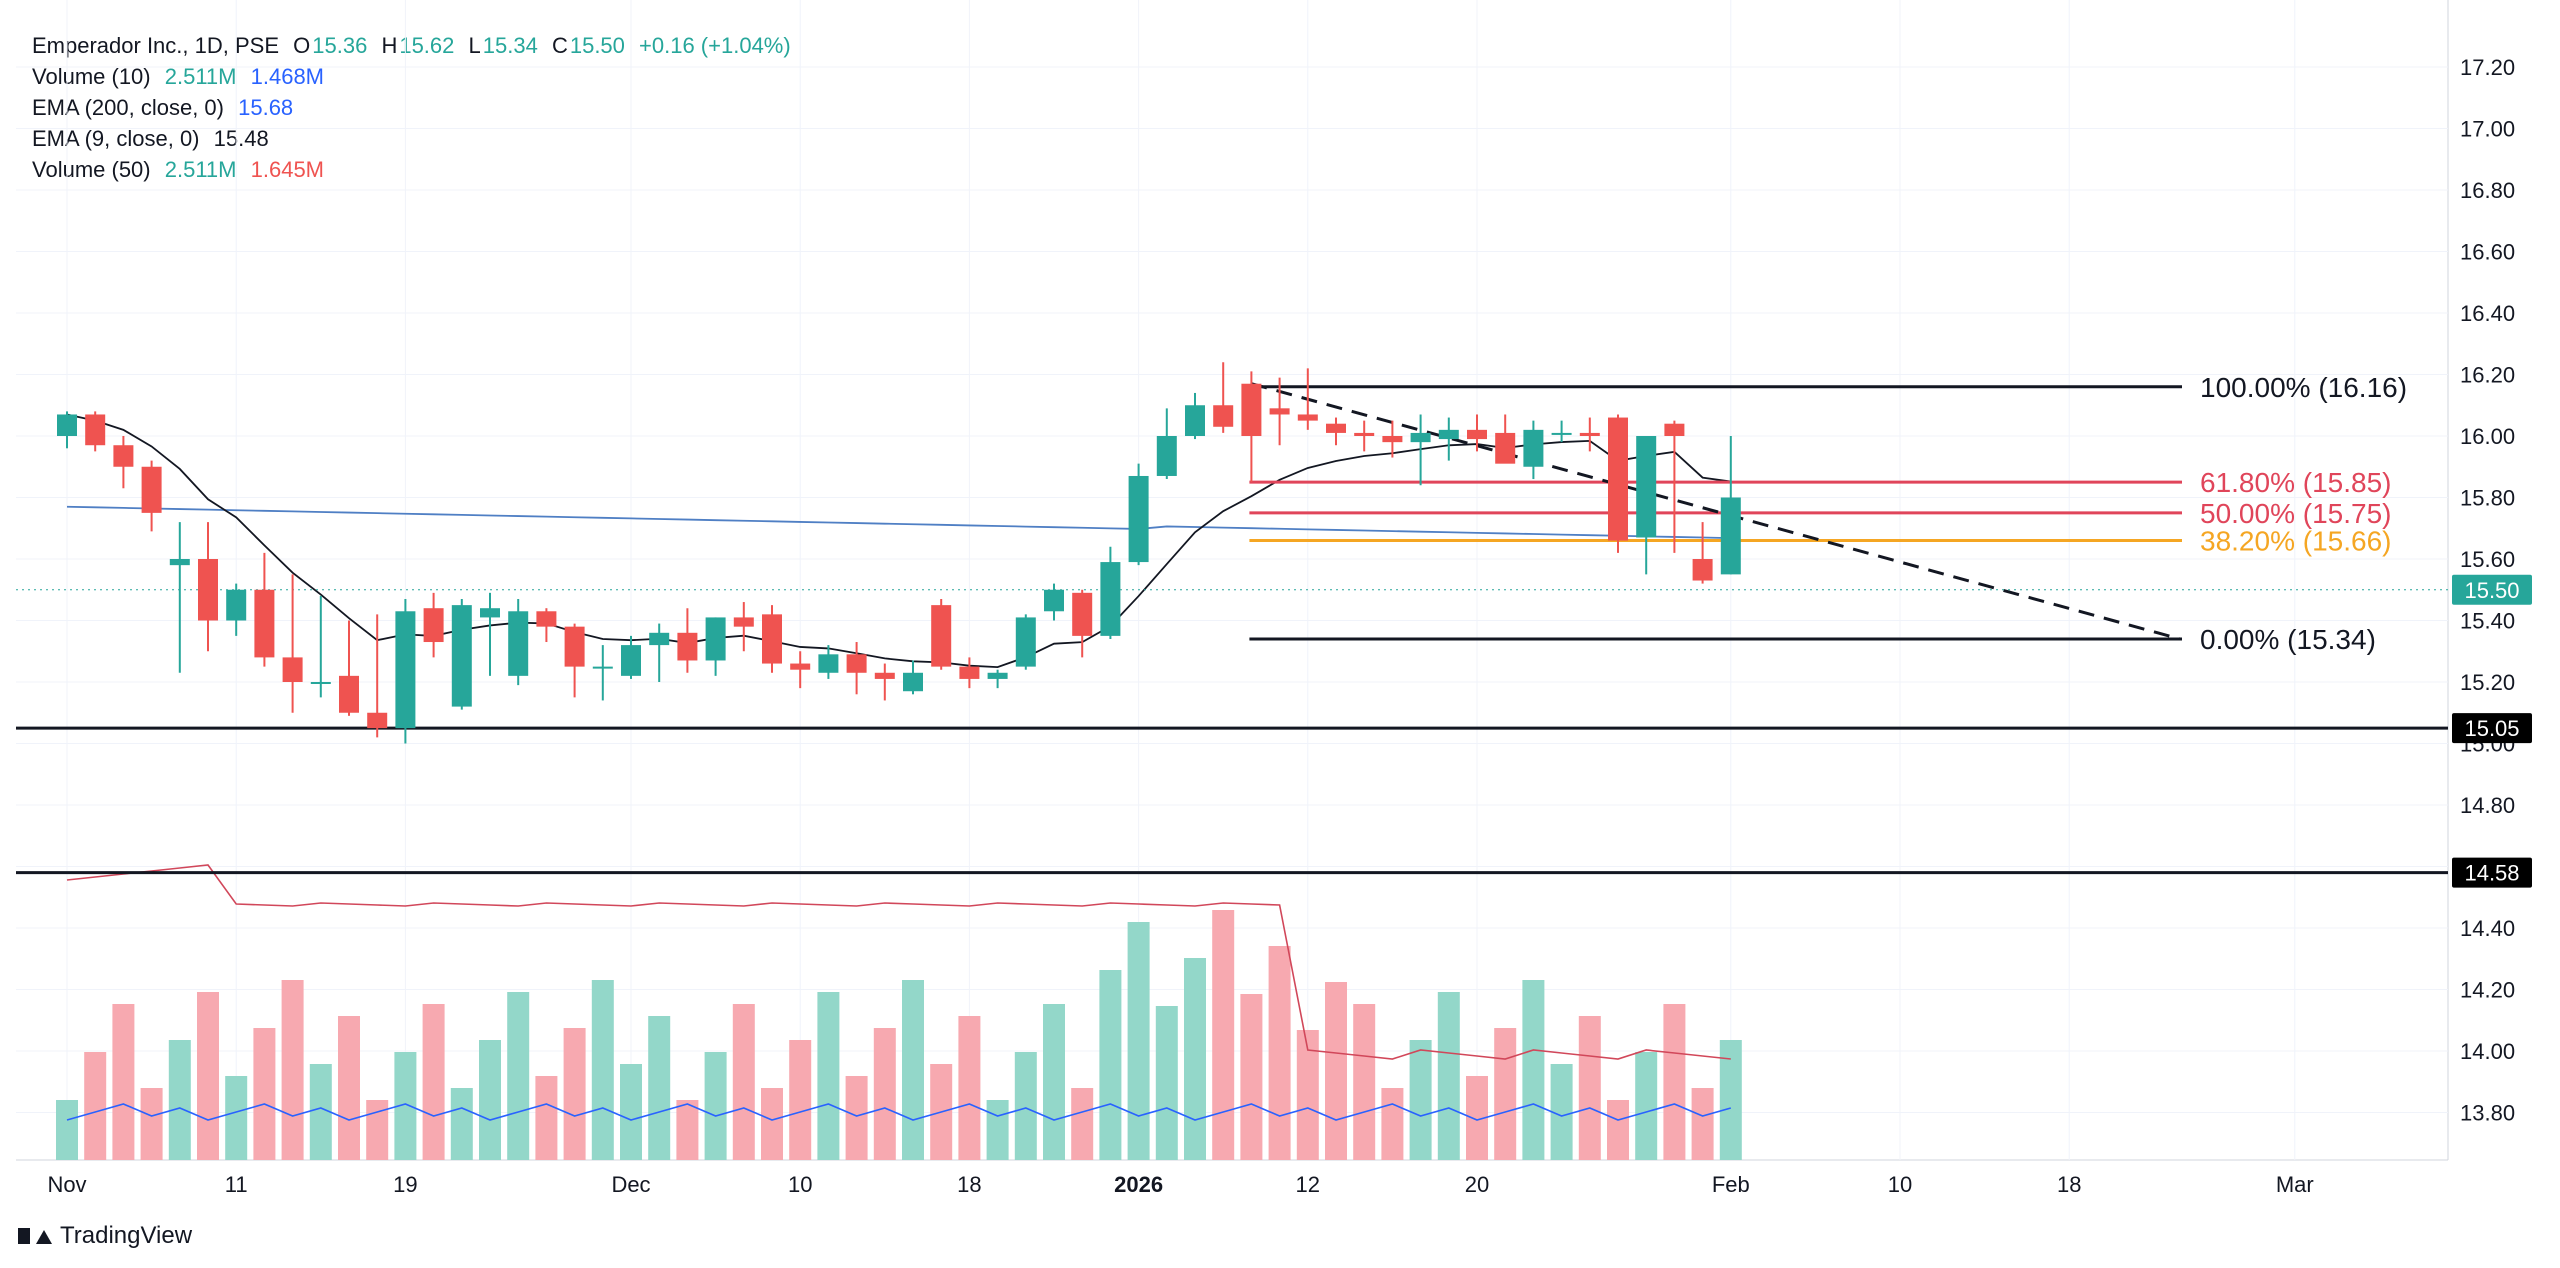 This screenshot has height=1268, width=2560. Describe the element at coordinates (200, 76) in the screenshot. I see `legend-vol10-a: 2.511M` at that location.